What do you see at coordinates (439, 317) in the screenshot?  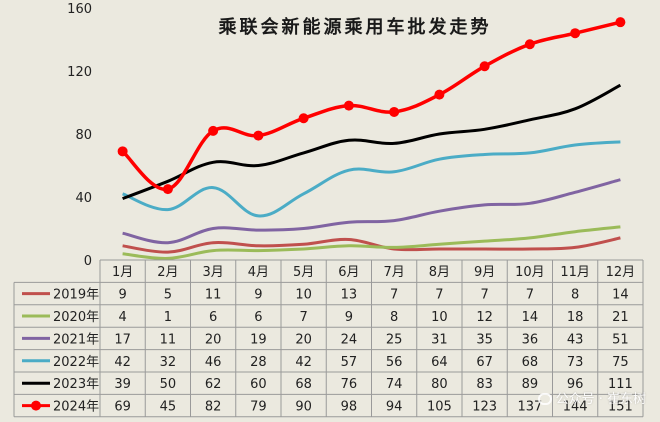 I see `table-cell: 10` at bounding box center [439, 317].